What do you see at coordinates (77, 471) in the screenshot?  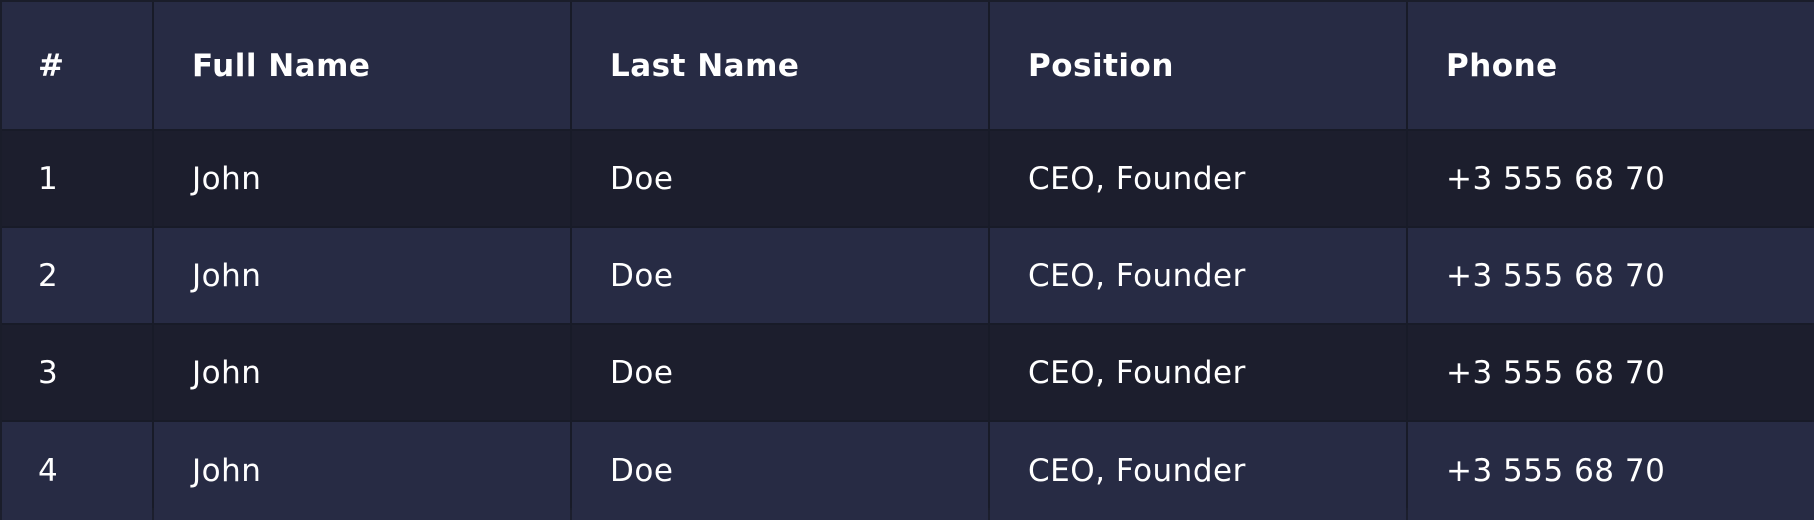 I see `row-number-cell: 4` at bounding box center [77, 471].